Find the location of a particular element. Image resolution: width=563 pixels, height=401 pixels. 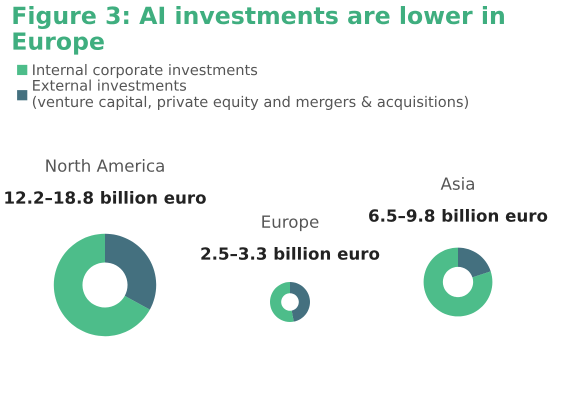

chart-subtitle: 2.5–3.3 billion euro is located at coordinates (290, 253).